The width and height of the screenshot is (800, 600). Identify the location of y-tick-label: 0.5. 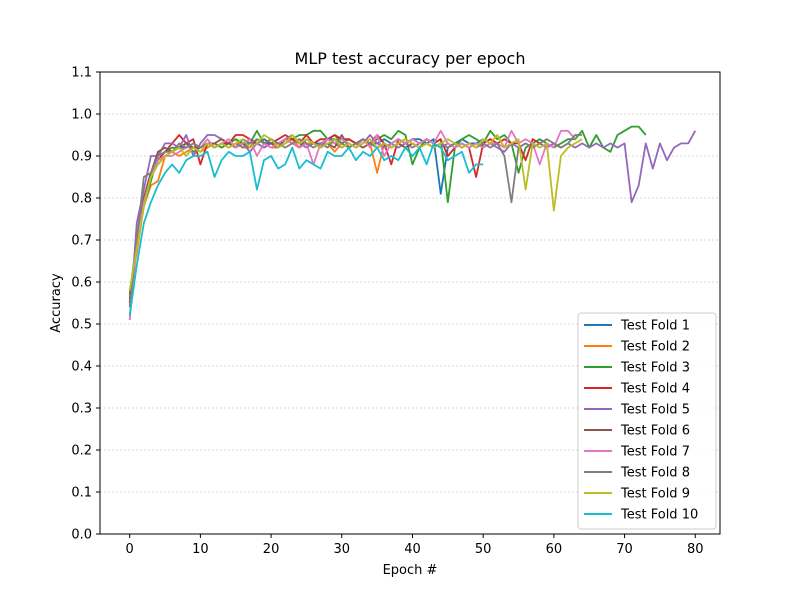
(81, 325).